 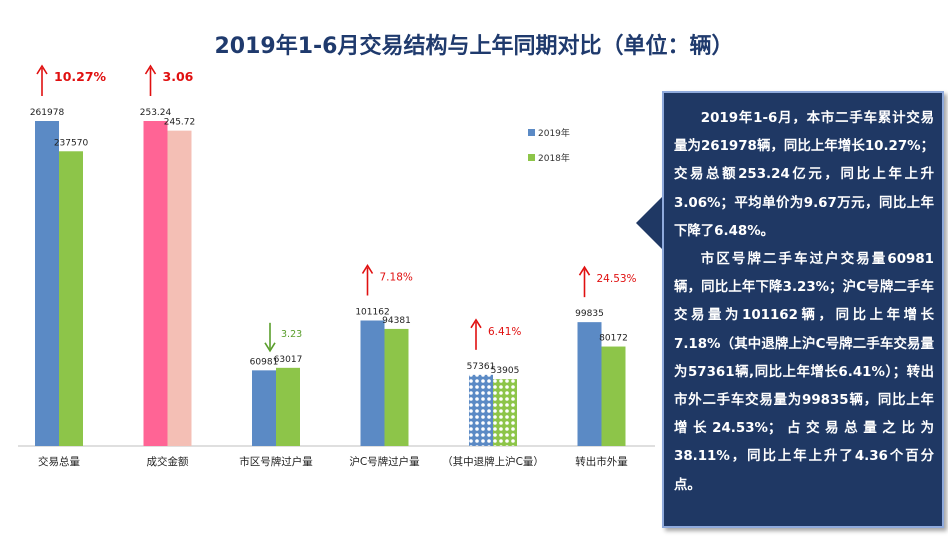 I want to click on data-label-2018-4: 53905, so click(x=505, y=371).